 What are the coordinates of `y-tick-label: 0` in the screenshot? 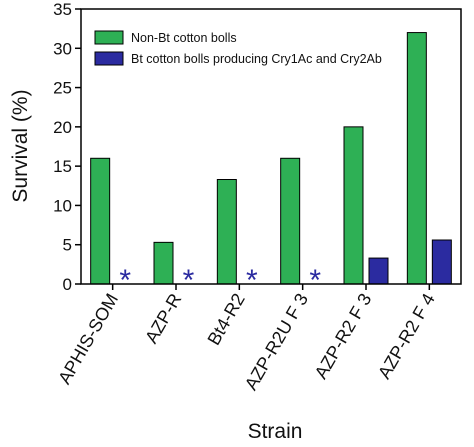 It's located at (67, 284).